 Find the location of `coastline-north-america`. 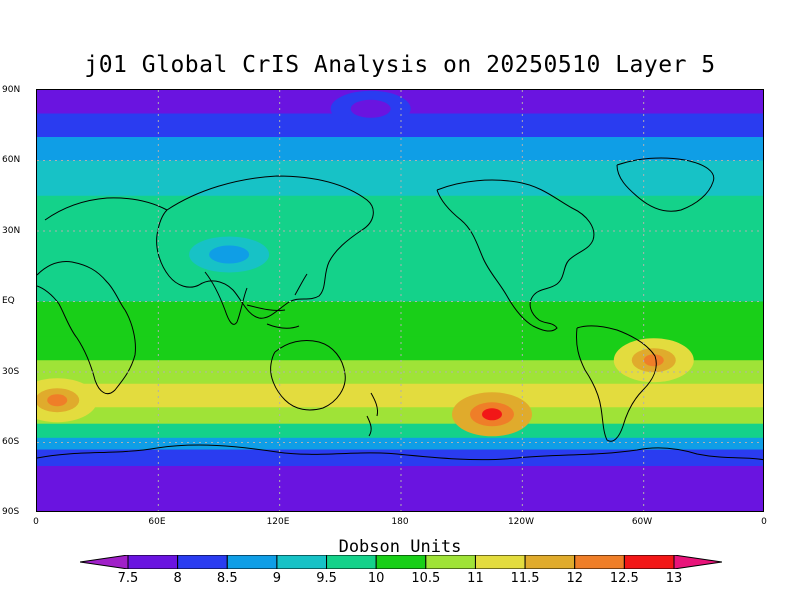

coastline-north-america is located at coordinates (515, 255).